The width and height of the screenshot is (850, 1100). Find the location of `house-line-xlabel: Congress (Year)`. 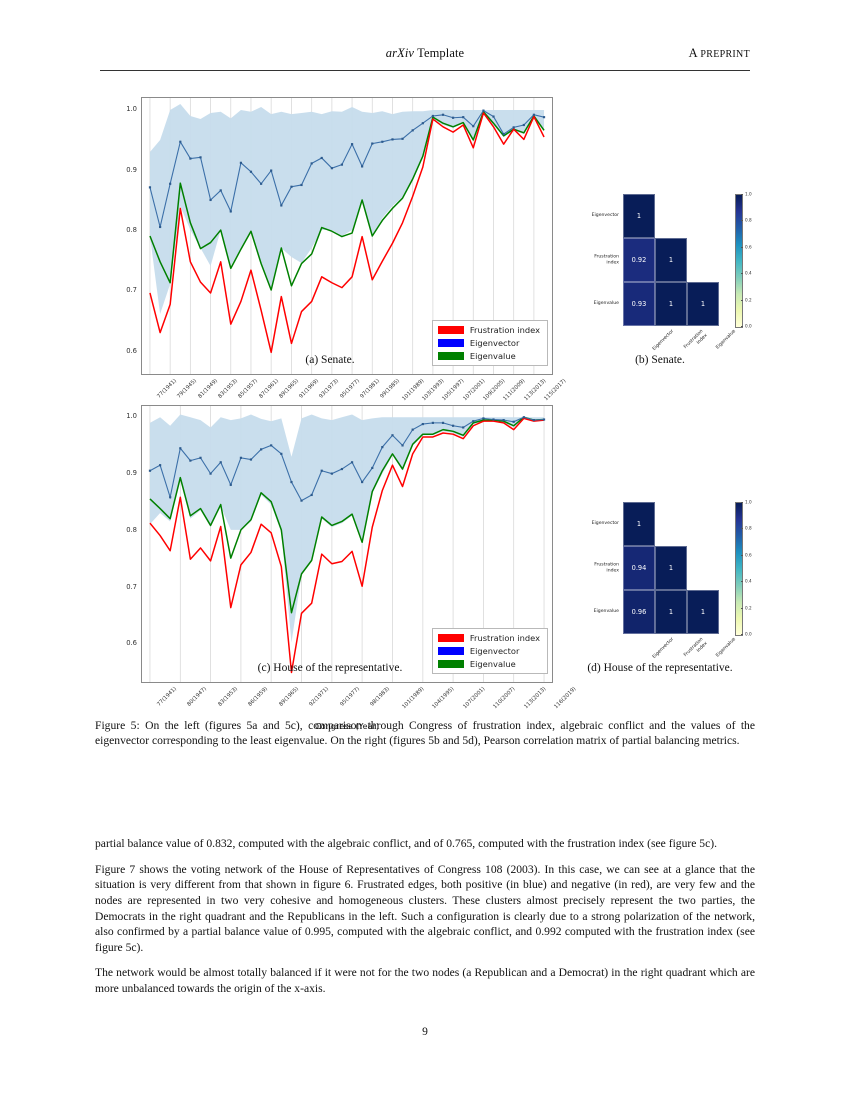

house-line-xlabel: Congress (Year) is located at coordinates (347, 726).